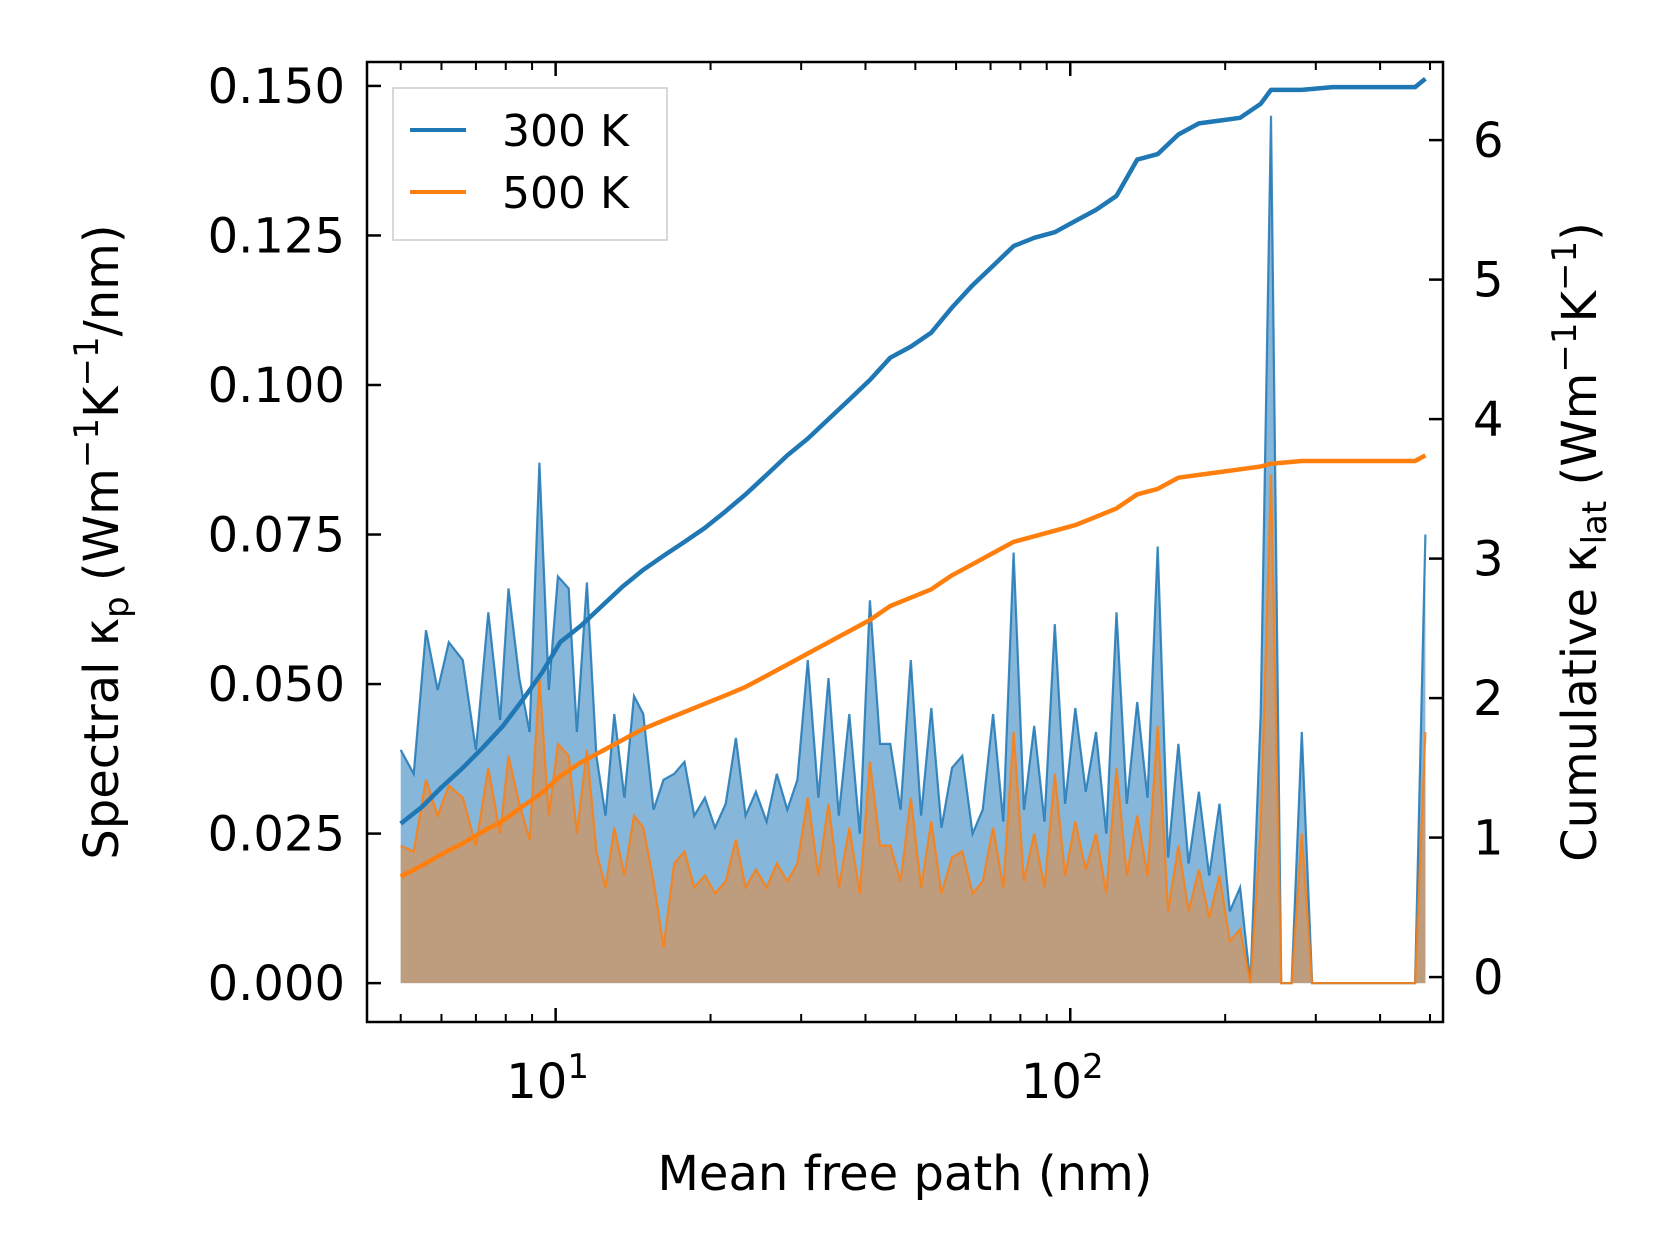  I want to click on x-tick-label: 10¹, so click(547, 1078).